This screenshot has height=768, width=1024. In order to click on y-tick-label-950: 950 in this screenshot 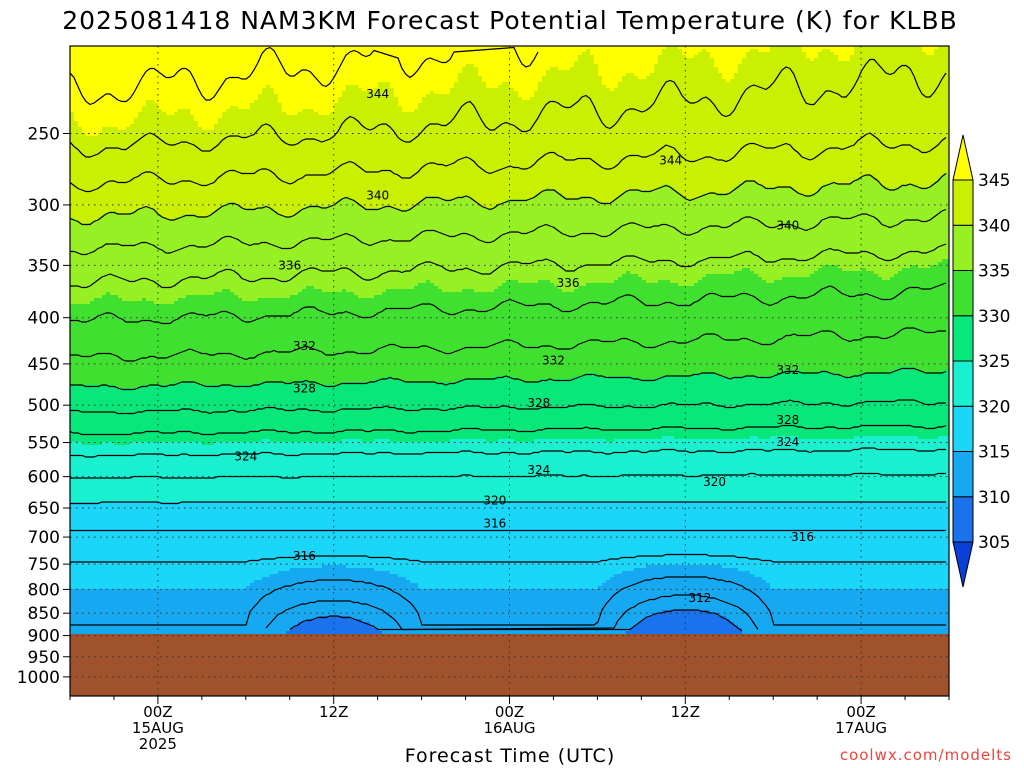, I will do `click(44, 658)`.